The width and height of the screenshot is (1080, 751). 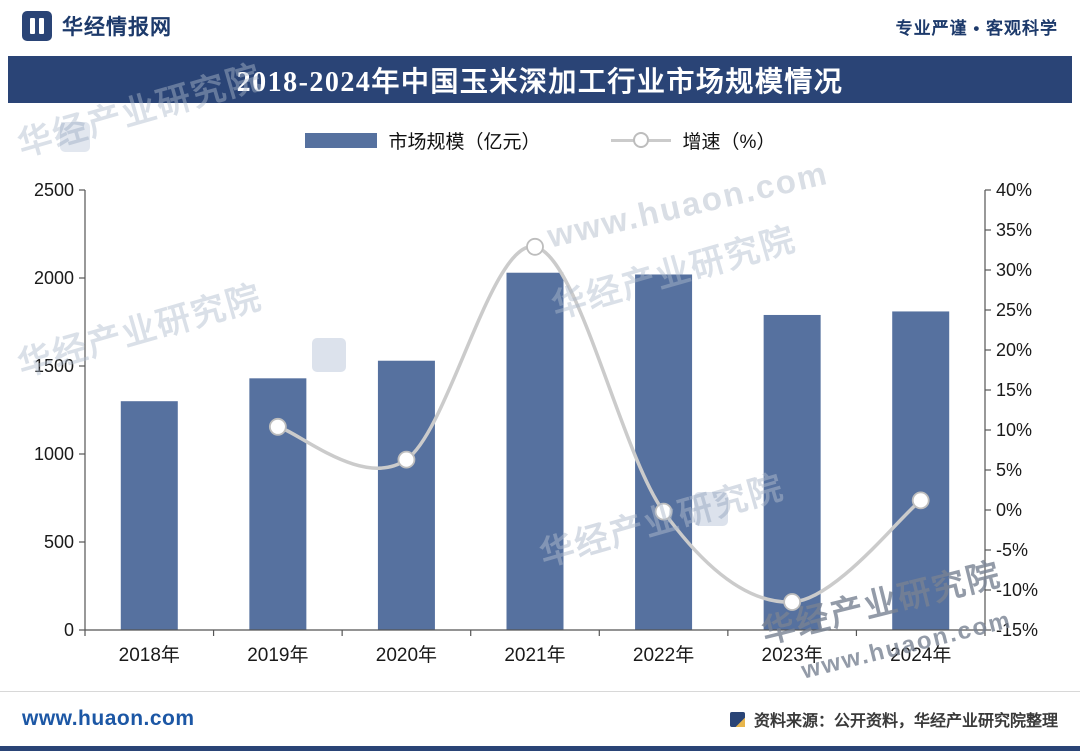 I want to click on x-axis-tick-label: 2023年, so click(x=792, y=655).